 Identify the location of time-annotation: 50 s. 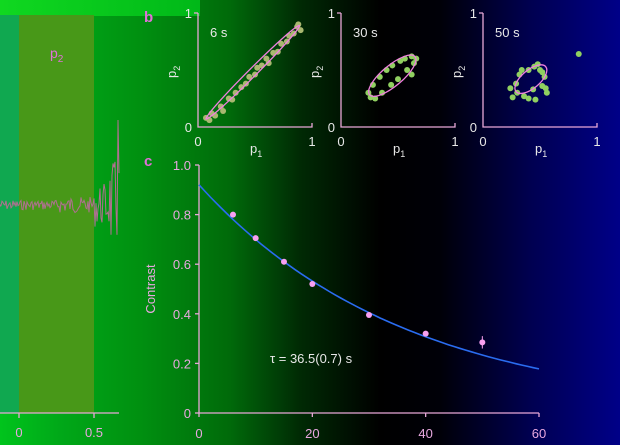
(507, 32).